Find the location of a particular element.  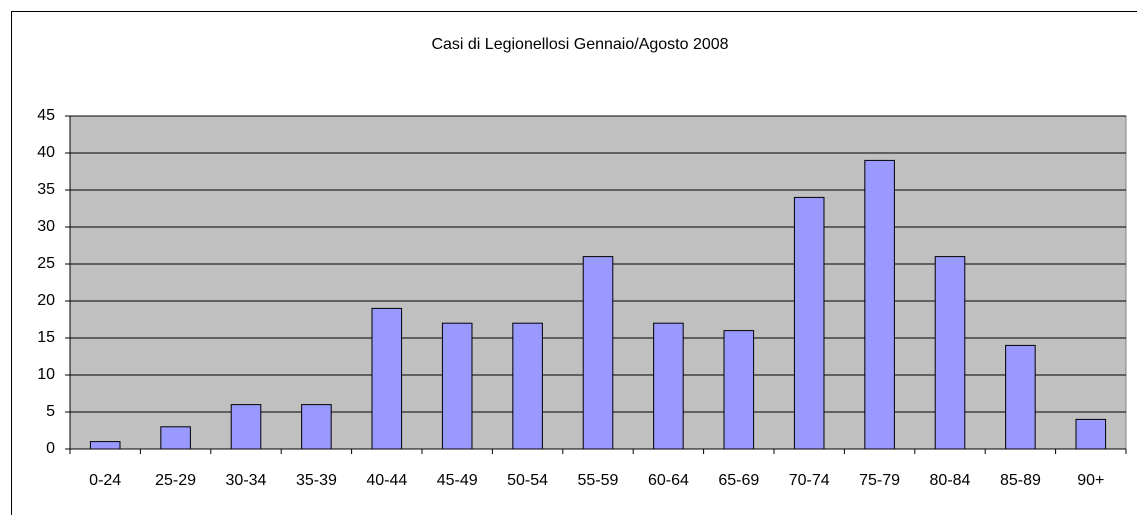

x-tick-label: 45-49 is located at coordinates (457, 480).